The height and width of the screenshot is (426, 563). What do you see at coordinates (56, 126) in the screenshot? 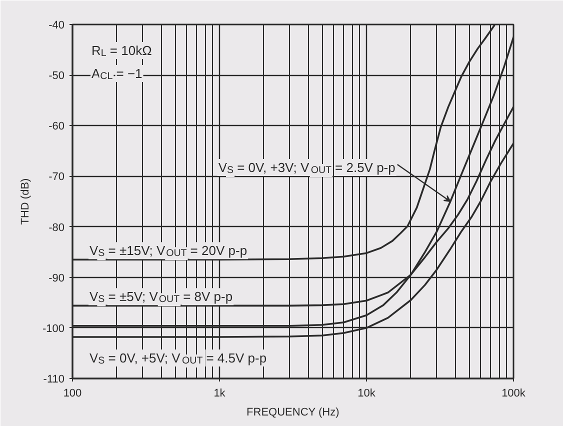
I see `y-tick-label: -60` at bounding box center [56, 126].